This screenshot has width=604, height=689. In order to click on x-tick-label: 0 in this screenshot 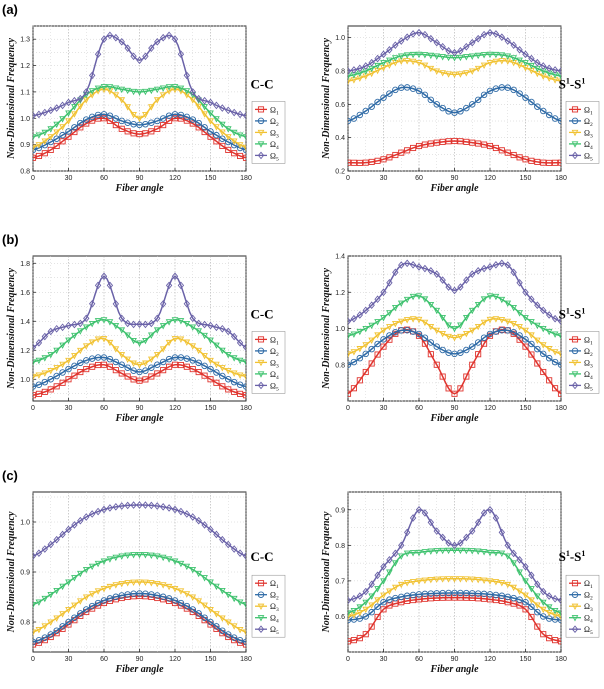, I will do `click(348, 408)`.